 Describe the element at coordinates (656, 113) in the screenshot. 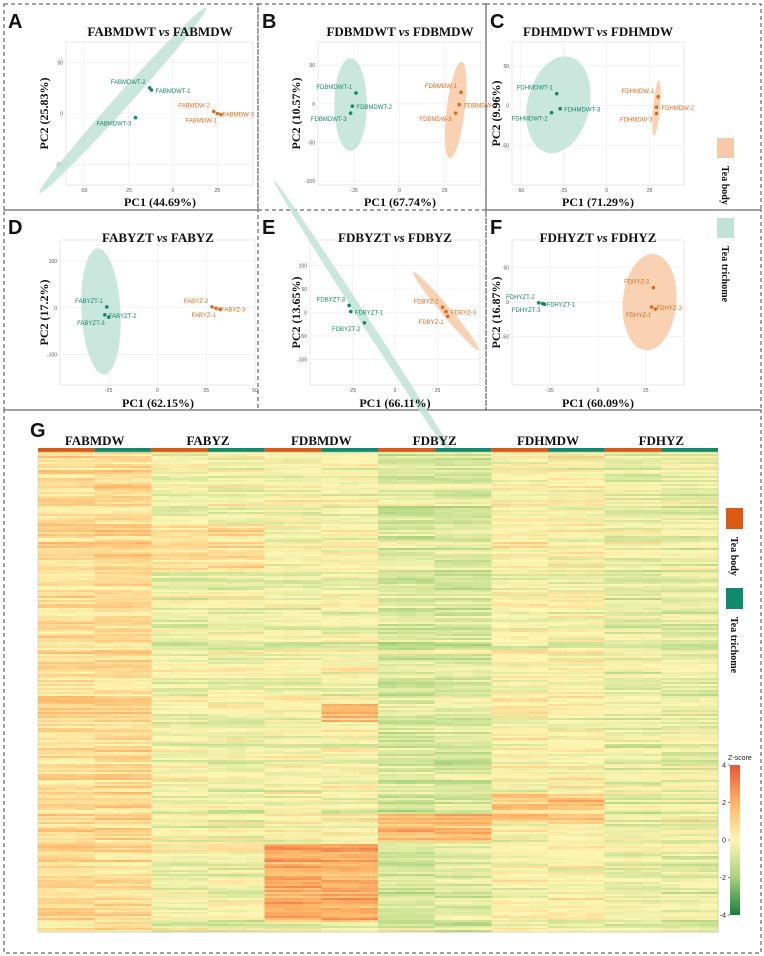

I see `body-point` at that location.